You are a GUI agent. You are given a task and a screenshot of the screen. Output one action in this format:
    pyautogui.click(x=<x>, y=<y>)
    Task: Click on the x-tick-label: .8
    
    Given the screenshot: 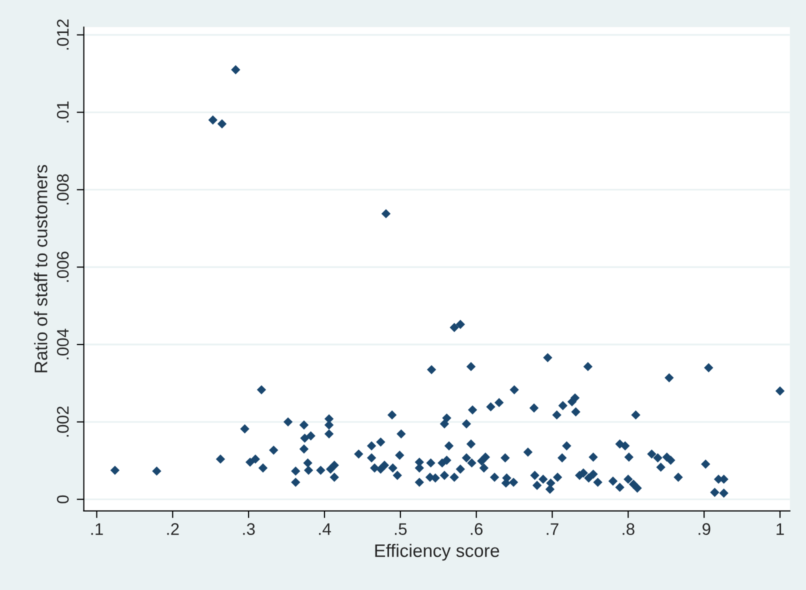 What is the action you would take?
    pyautogui.click(x=628, y=529)
    